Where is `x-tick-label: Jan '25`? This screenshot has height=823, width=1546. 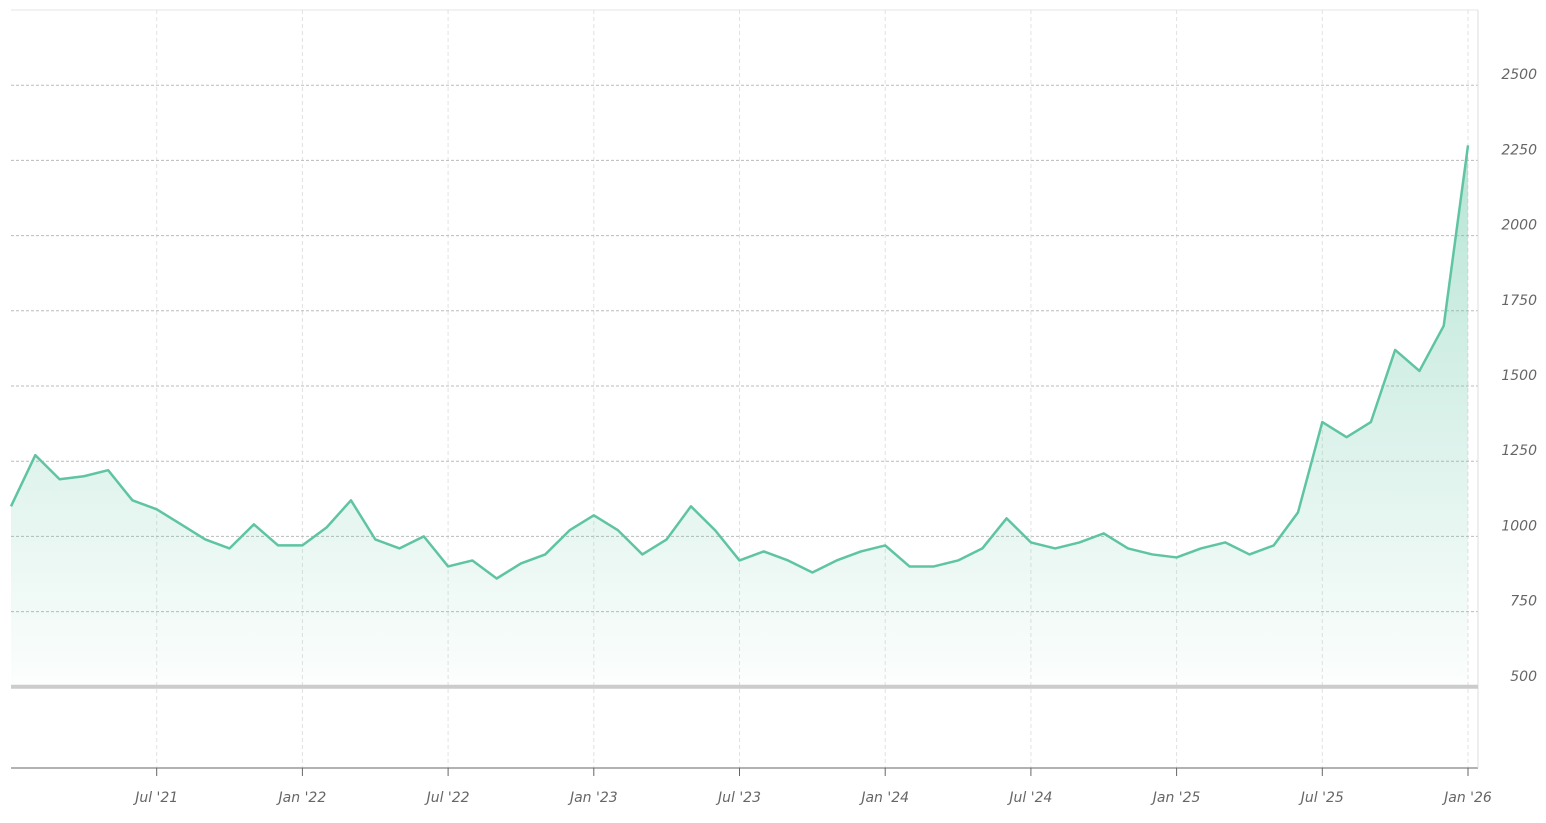 x-tick-label: Jan '25 is located at coordinates (1175, 798).